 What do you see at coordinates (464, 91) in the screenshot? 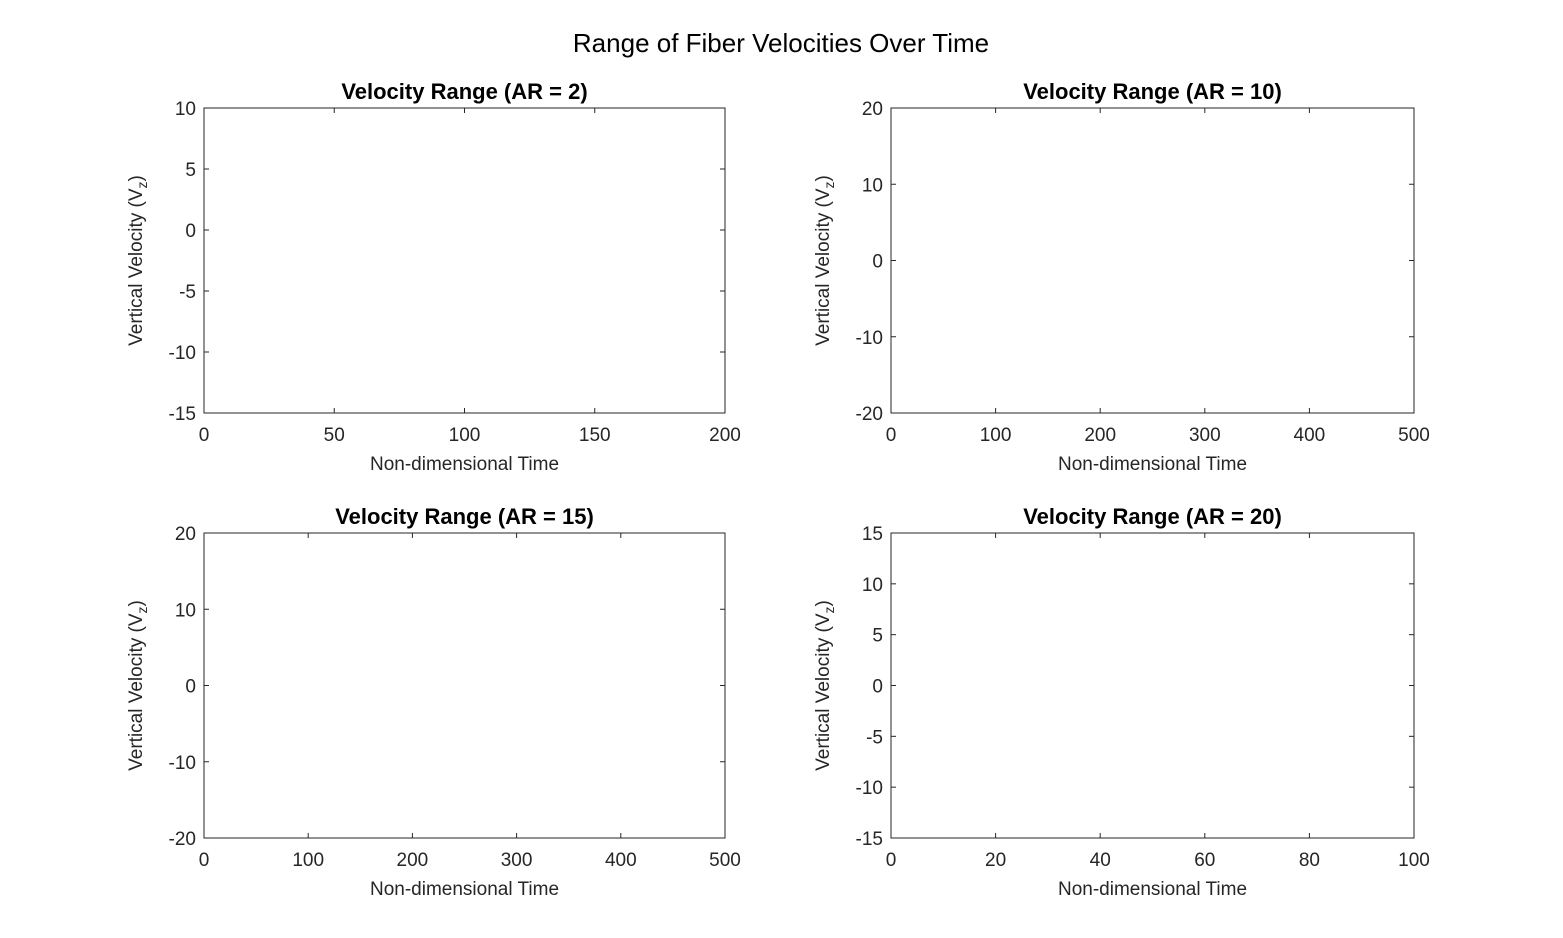
I see `subplot-title: Velocity Range (AR = 2)` at bounding box center [464, 91].